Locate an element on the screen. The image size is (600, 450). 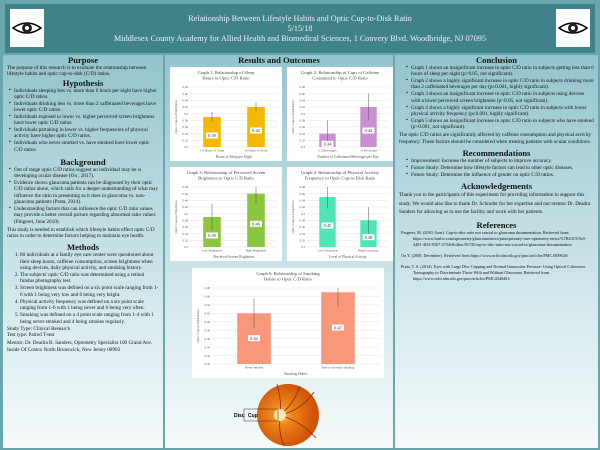
x-tick-label: ≤ 6 Hours of Sleep is located at coordinates (212, 151).